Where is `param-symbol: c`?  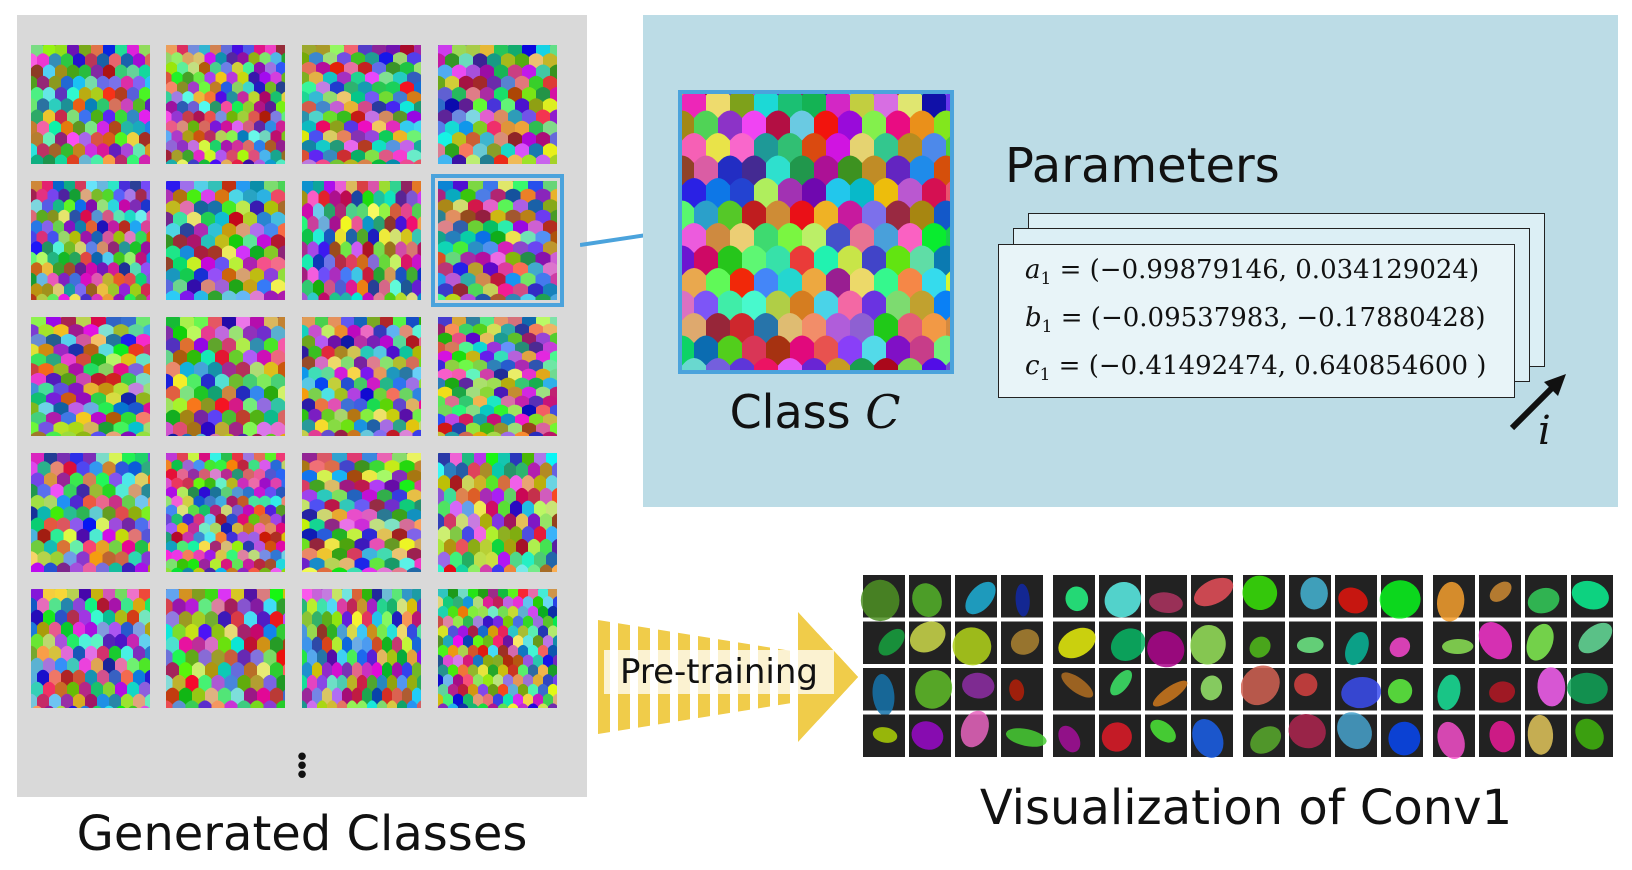 param-symbol: c is located at coordinates (1032, 366).